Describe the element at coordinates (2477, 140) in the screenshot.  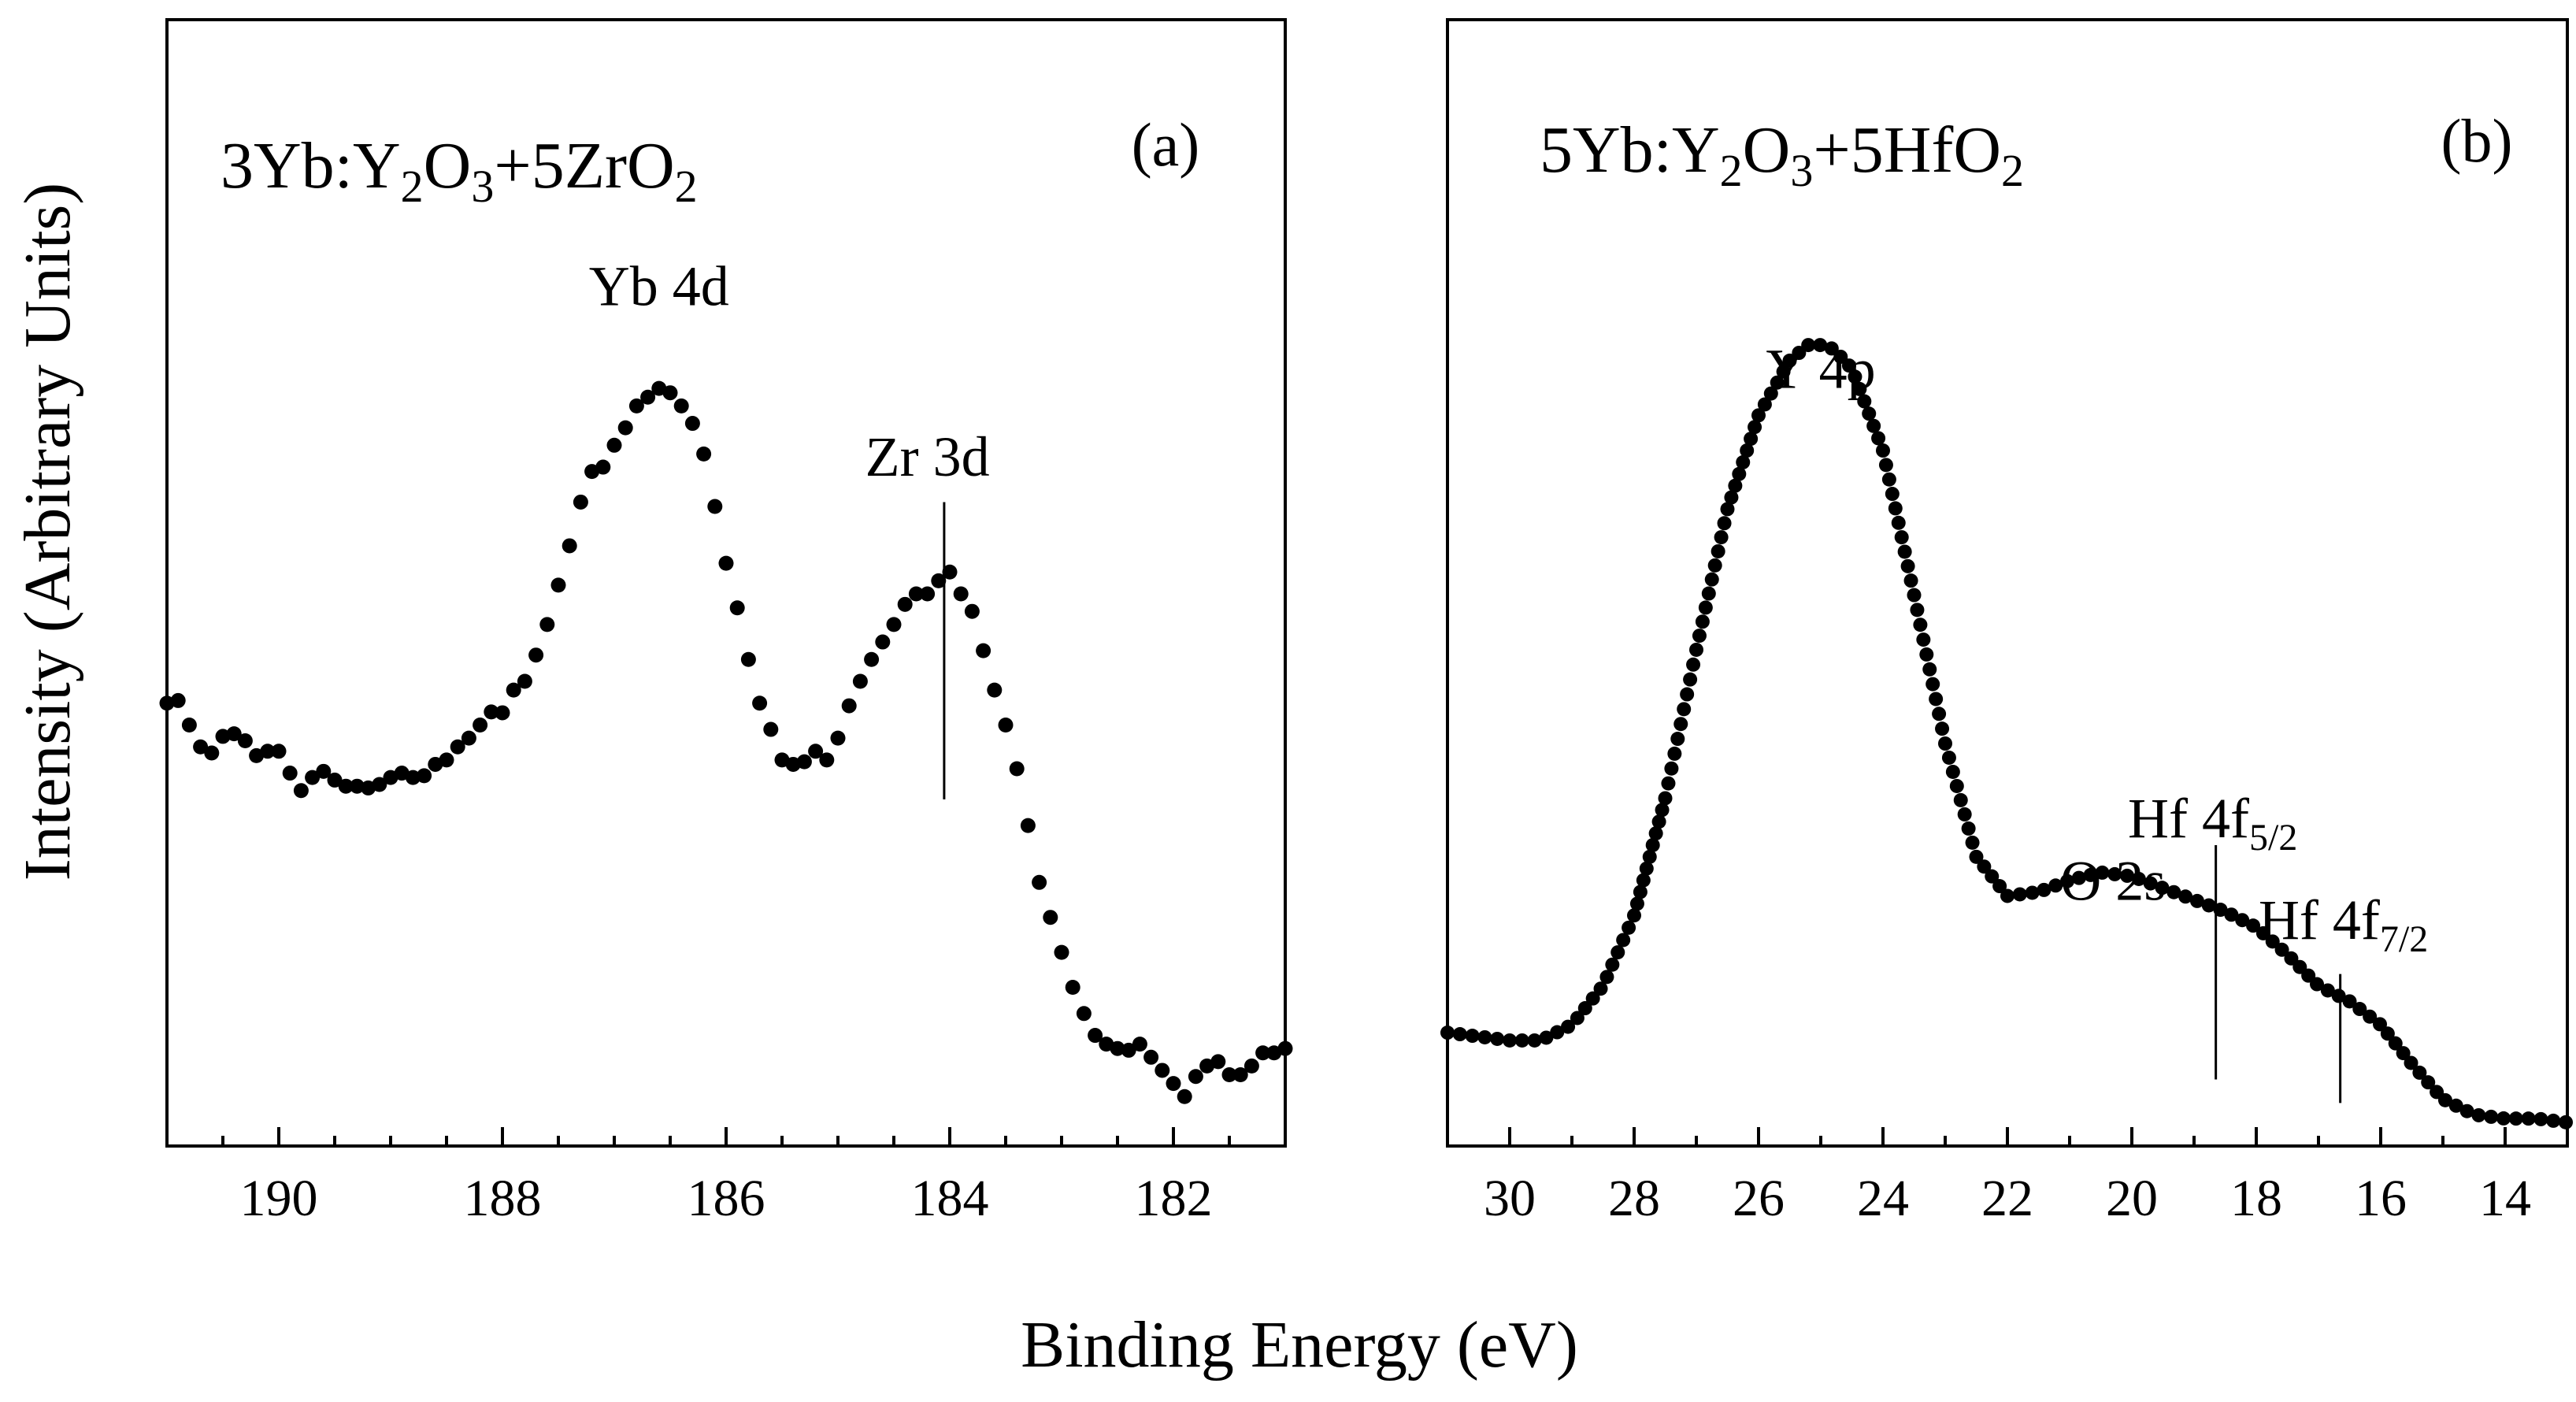
I see `panel-b-label: (b)` at that location.